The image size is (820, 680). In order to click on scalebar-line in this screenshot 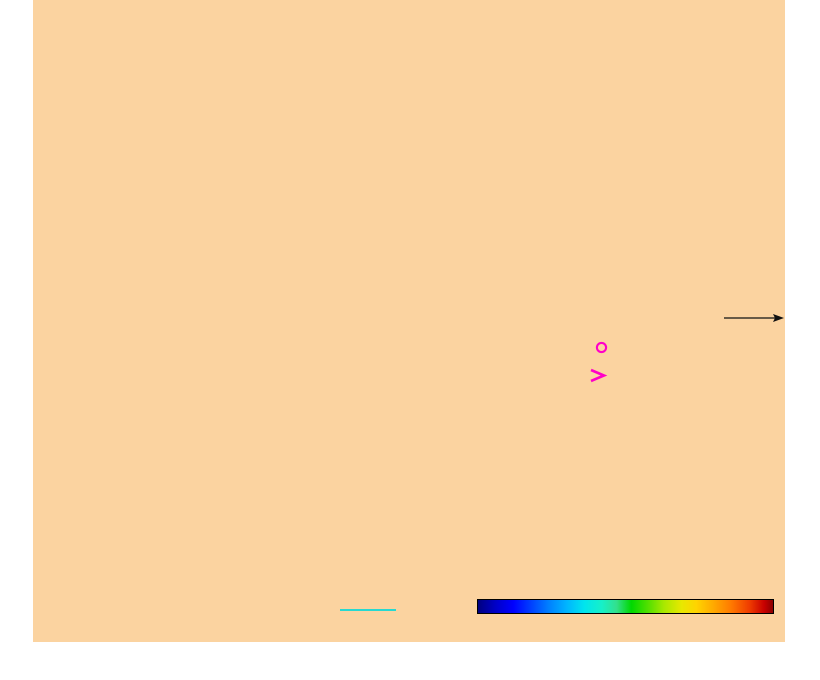, I will do `click(368, 610)`.